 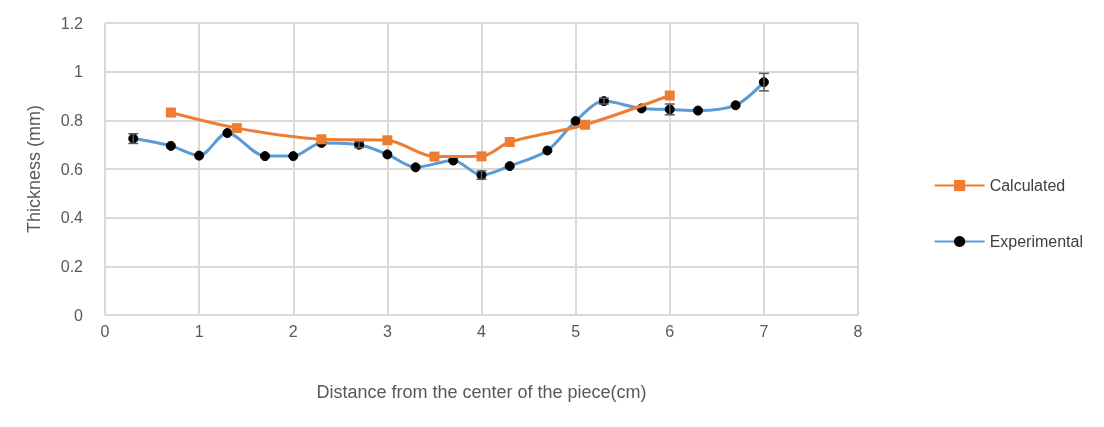 What do you see at coordinates (72, 266) in the screenshot?
I see `y-tick-label: 0.2` at bounding box center [72, 266].